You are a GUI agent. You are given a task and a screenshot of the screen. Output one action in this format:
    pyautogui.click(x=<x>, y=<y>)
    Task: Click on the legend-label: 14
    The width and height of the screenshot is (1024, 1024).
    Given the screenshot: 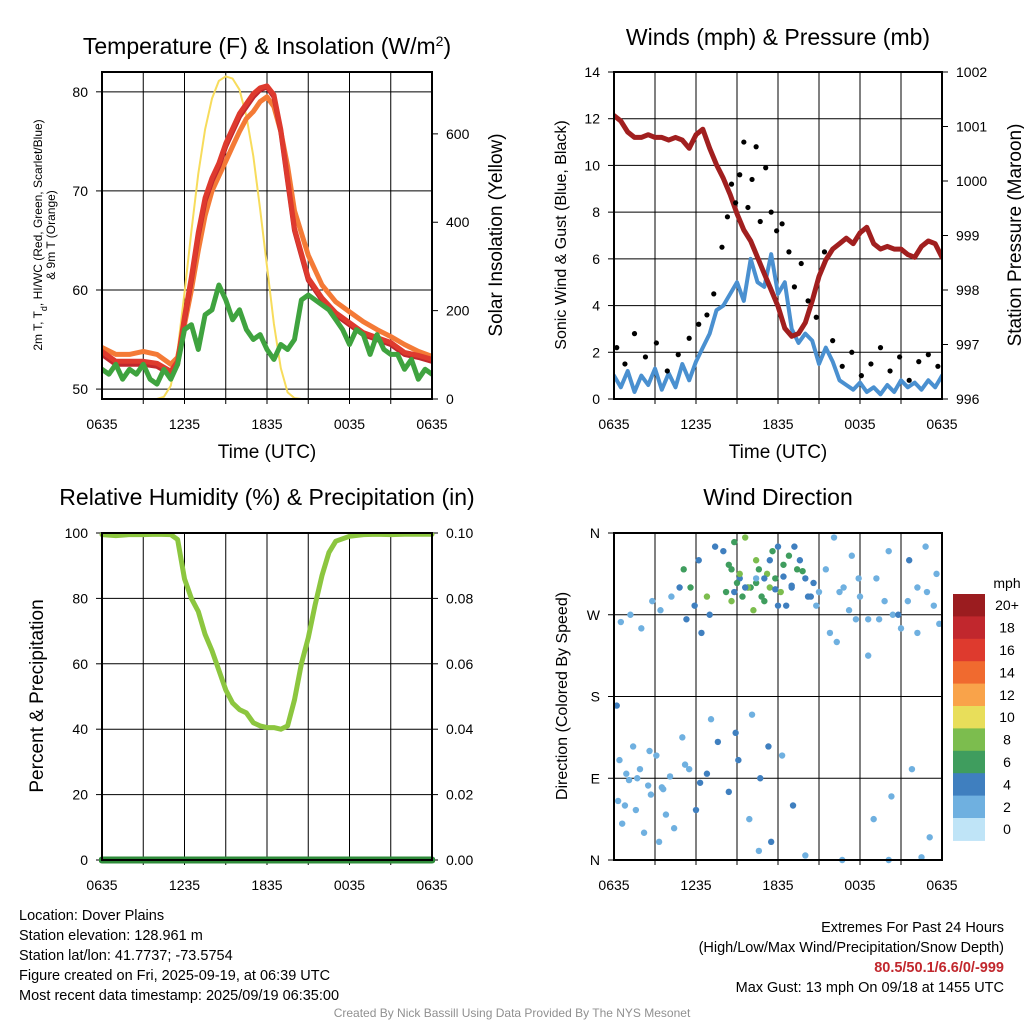 What is the action you would take?
    pyautogui.click(x=1007, y=672)
    